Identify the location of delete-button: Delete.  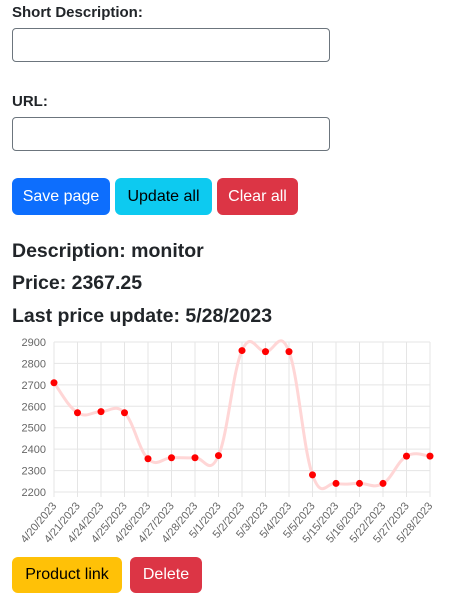
(166, 575).